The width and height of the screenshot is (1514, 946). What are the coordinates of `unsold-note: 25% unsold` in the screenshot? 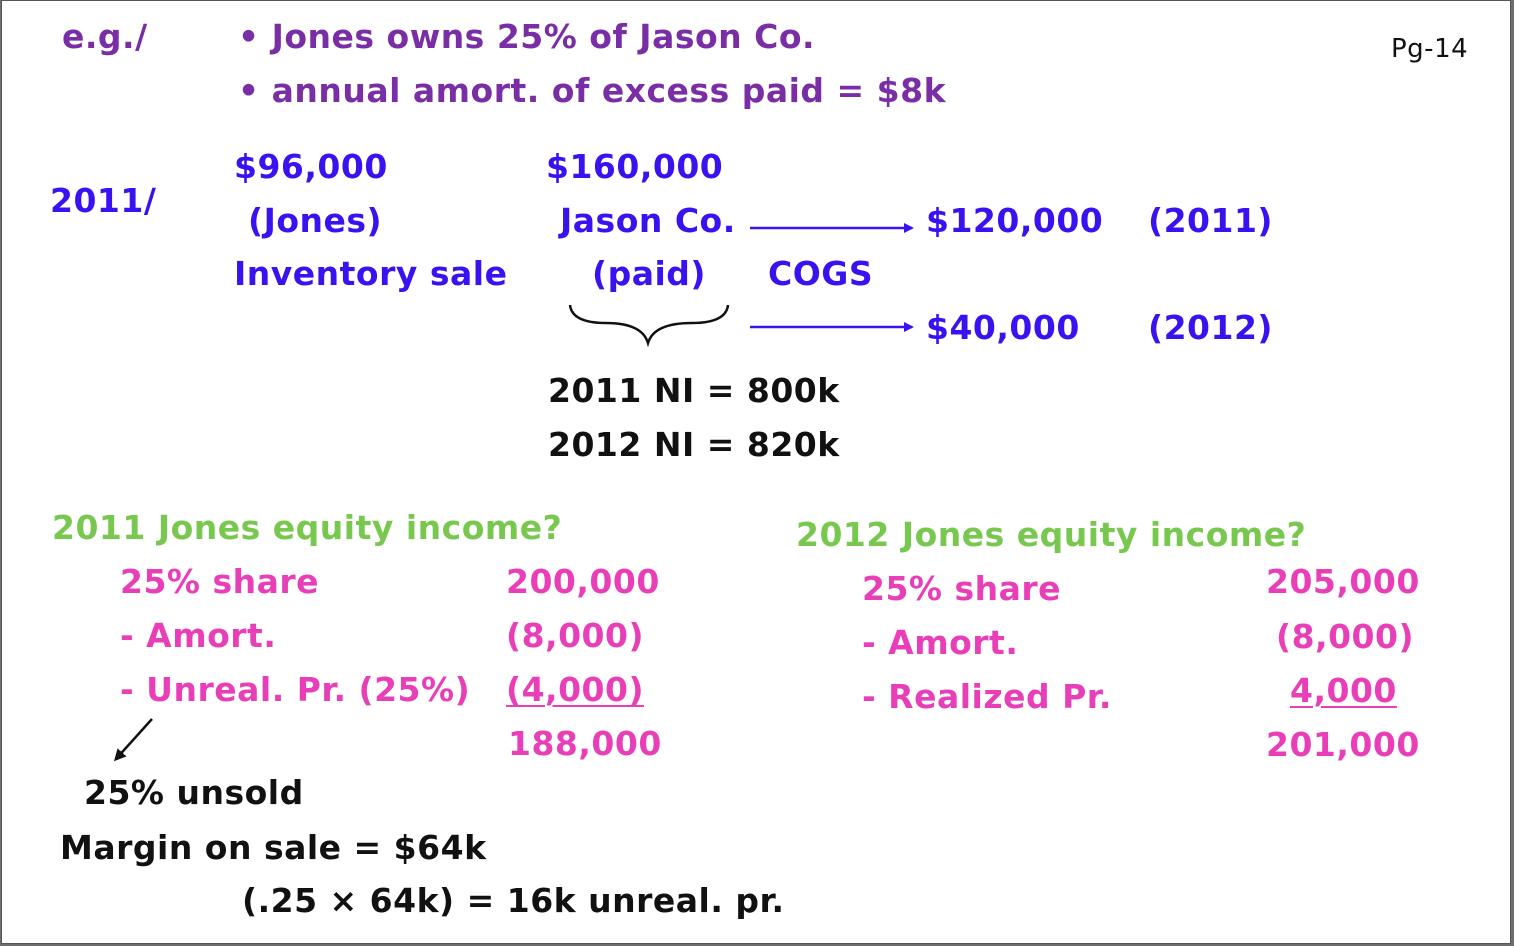 It's located at (194, 792).